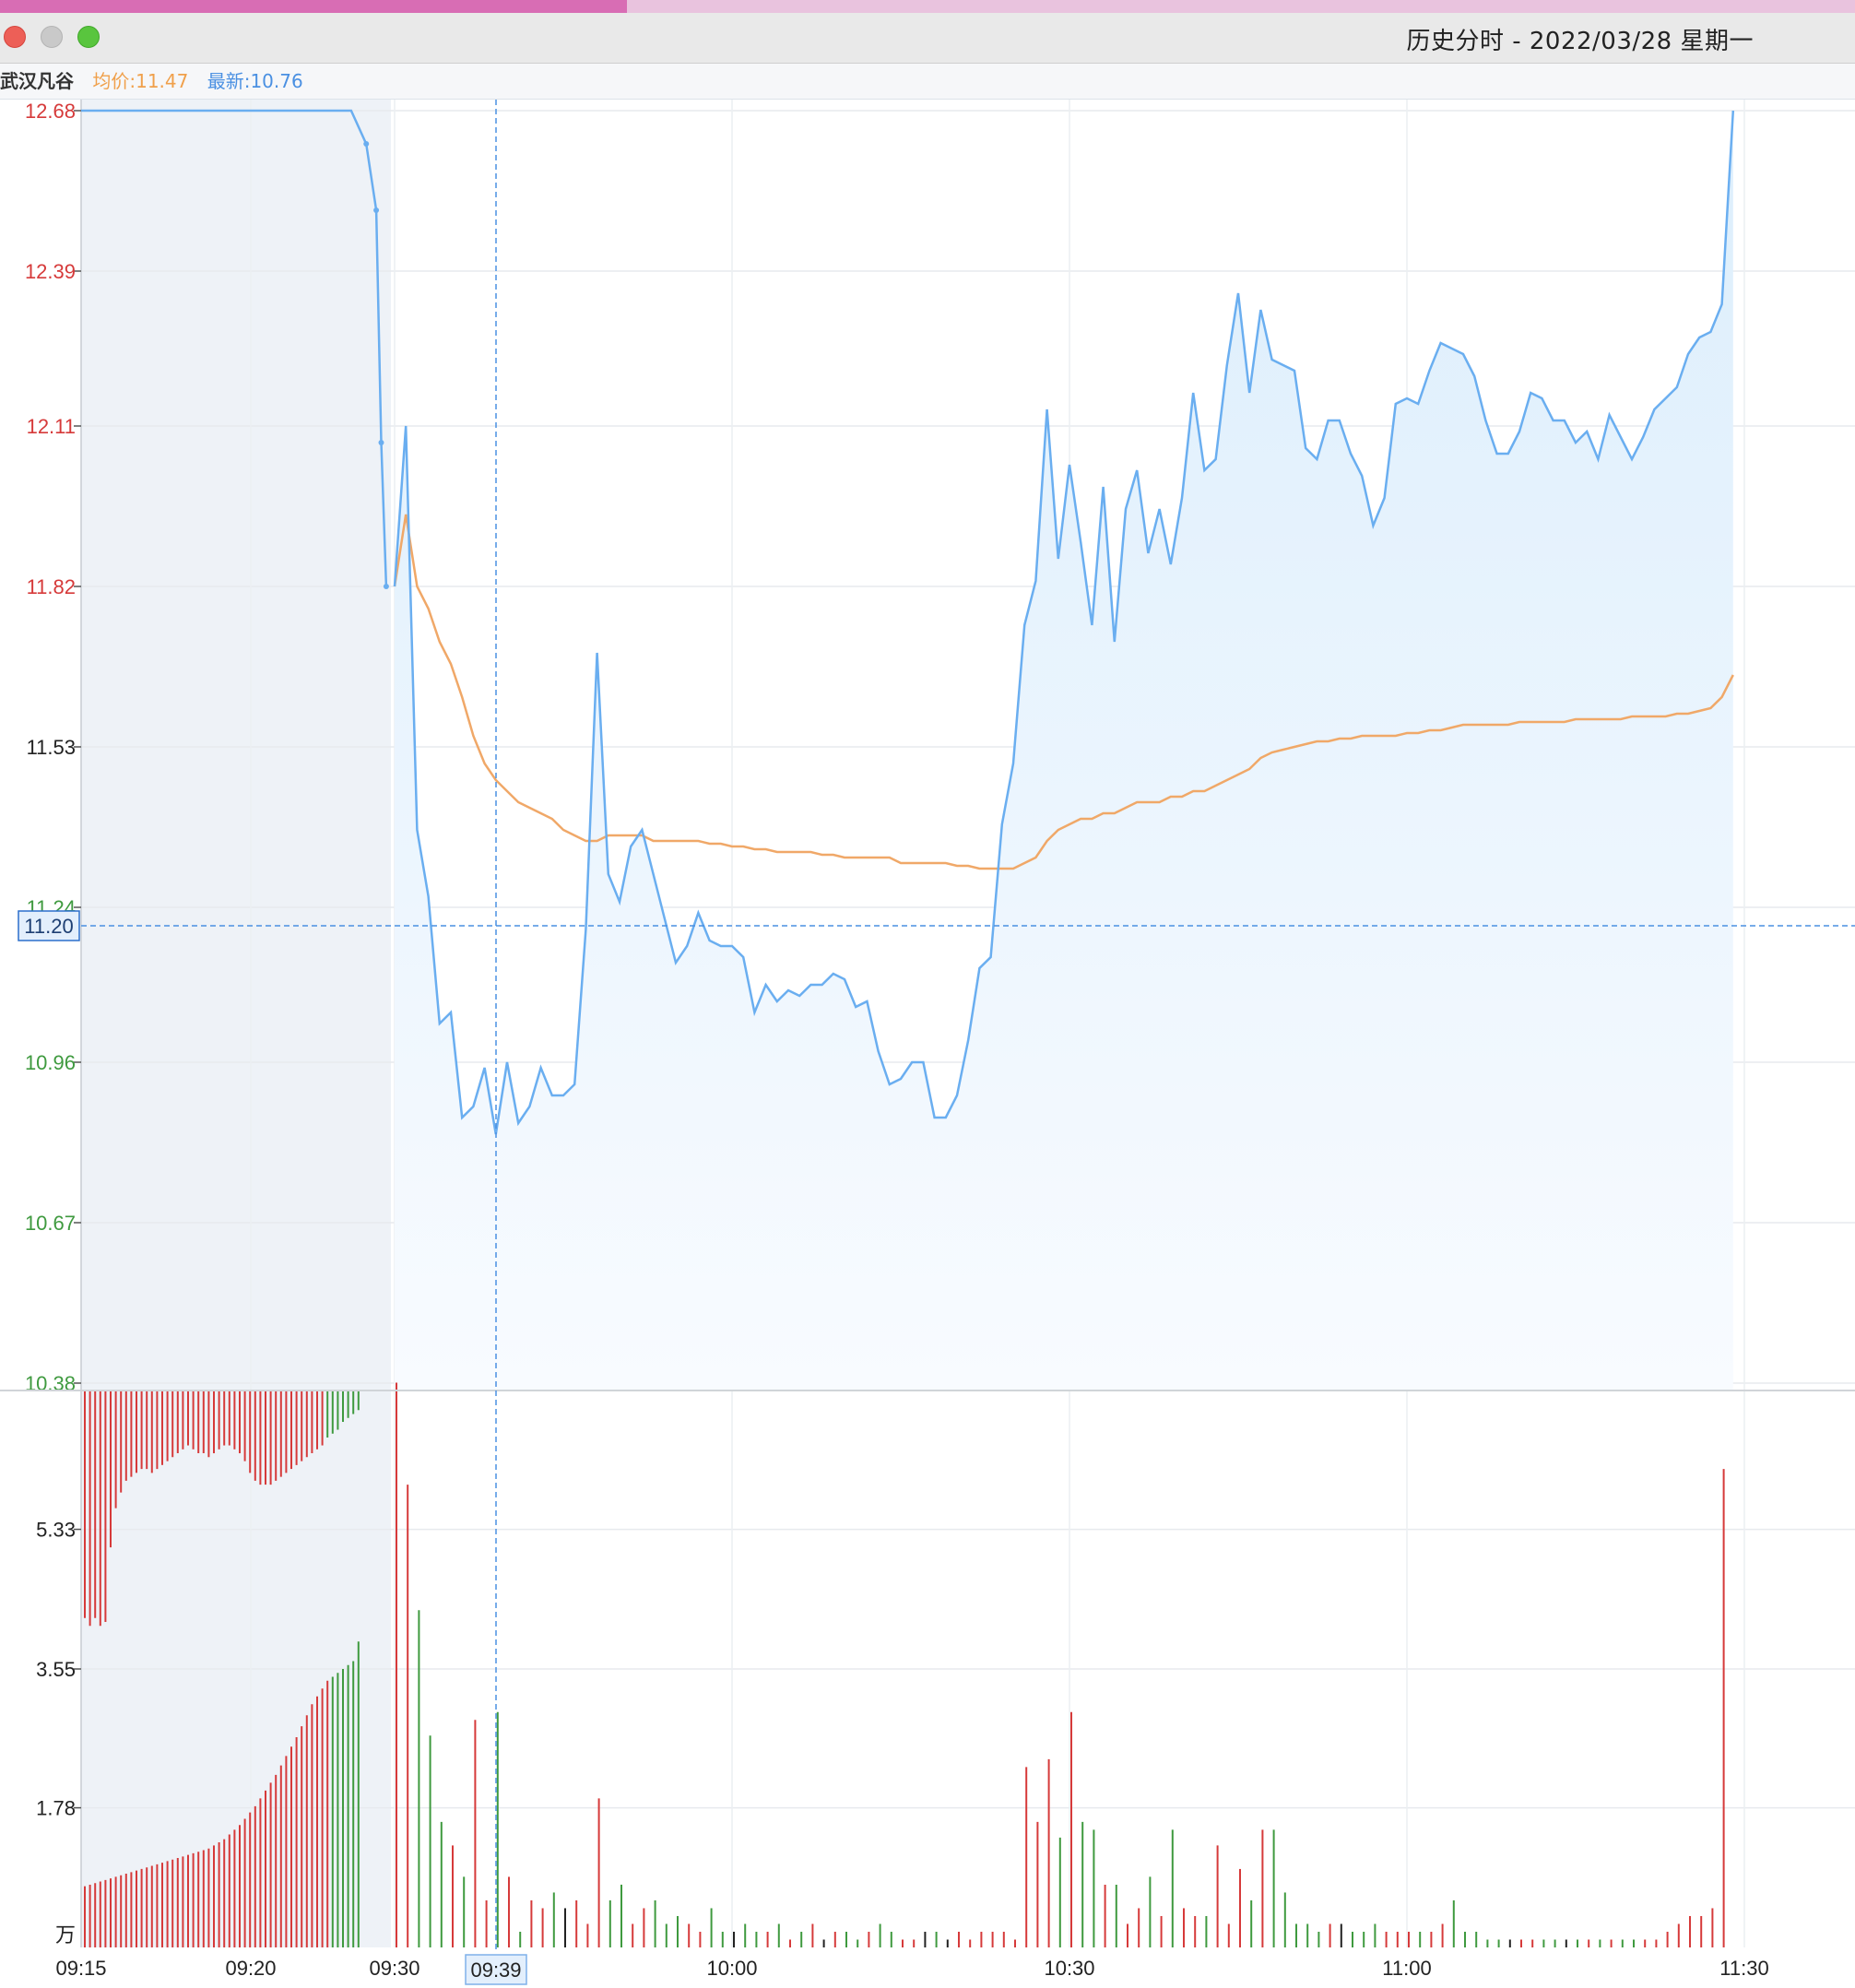 The image size is (1855, 1988). I want to click on price-tick-label: 12.39, so click(51, 272).